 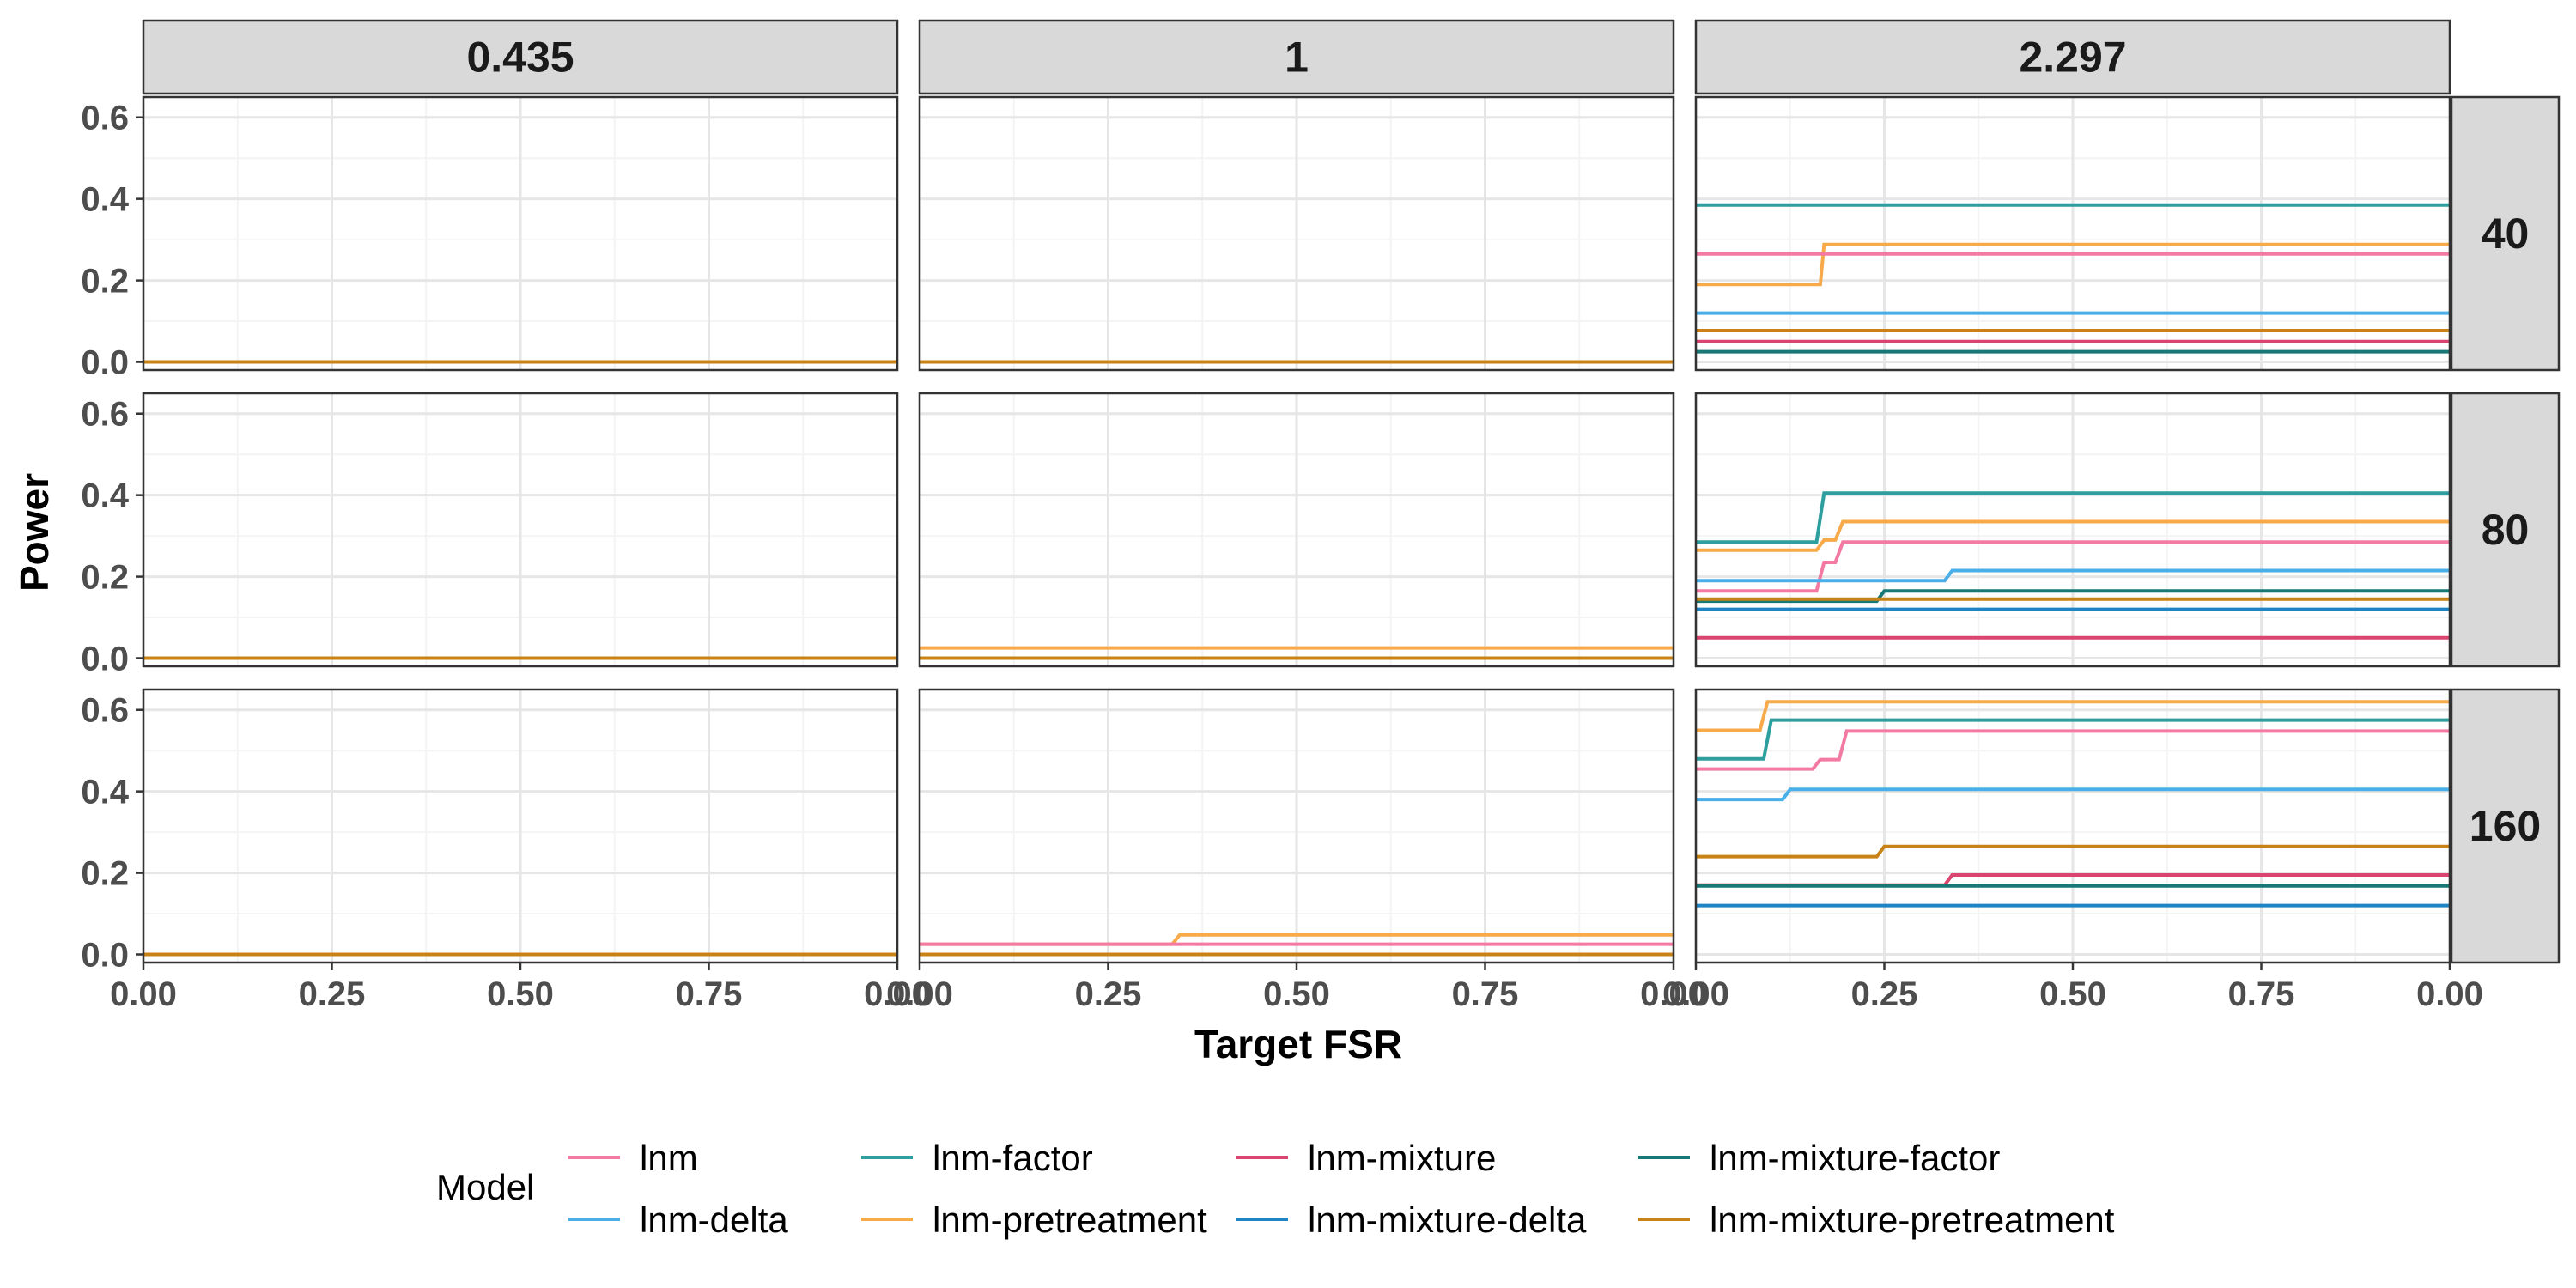 I want to click on row-strip-label: 80, so click(x=2506, y=530).